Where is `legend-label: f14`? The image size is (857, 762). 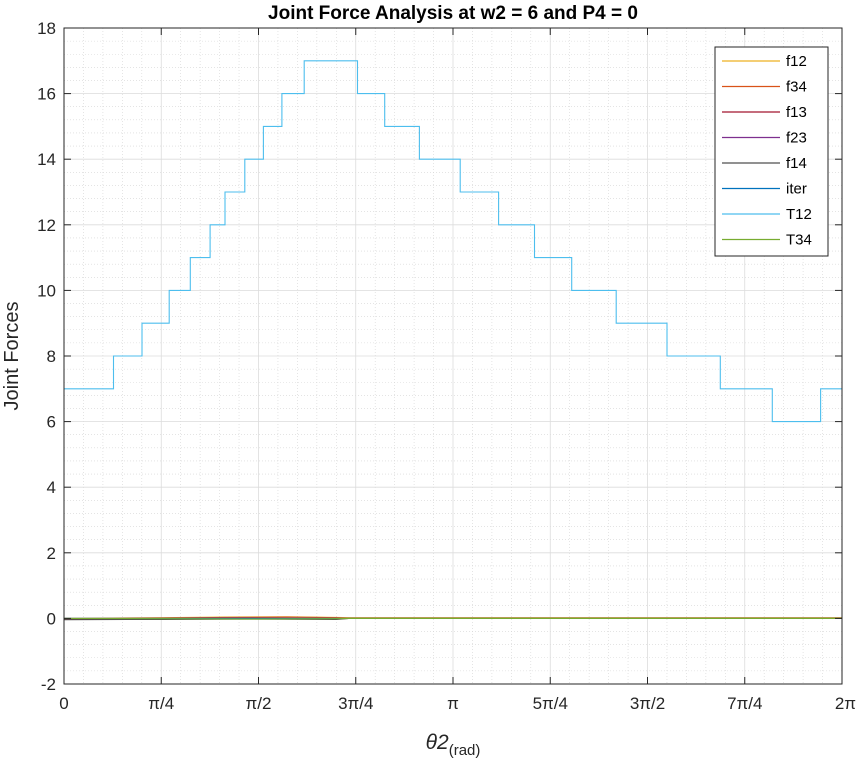
legend-label: f14 is located at coordinates (796, 163).